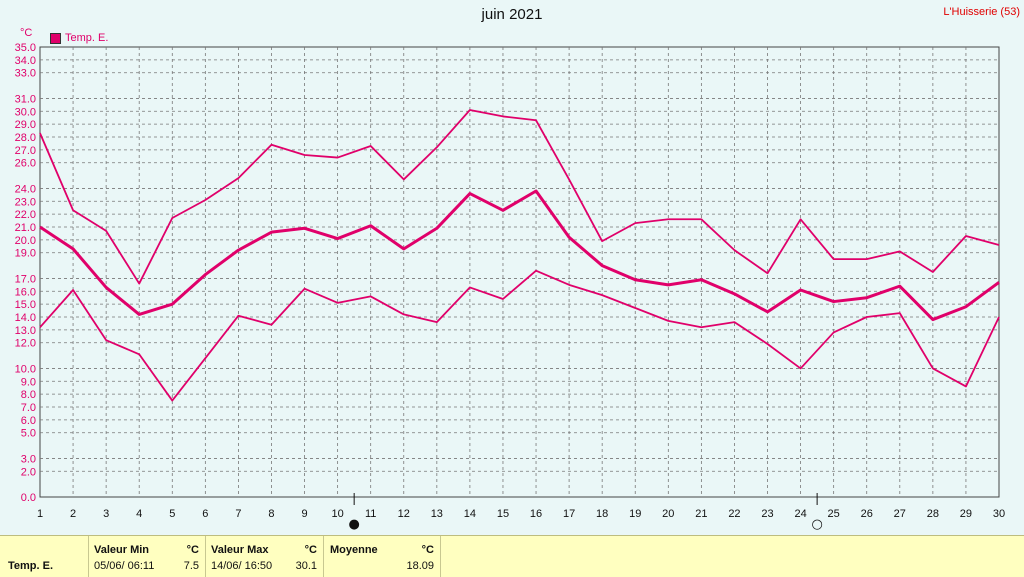 The width and height of the screenshot is (1024, 577). Describe the element at coordinates (55, 38) in the screenshot. I see `legend-swatch` at that location.